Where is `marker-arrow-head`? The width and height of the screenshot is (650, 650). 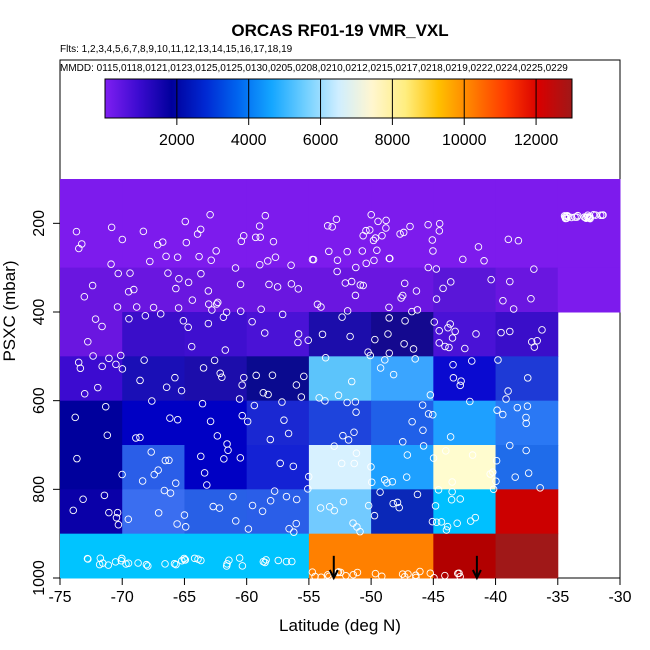
marker-arrow-head is located at coordinates (476, 575).